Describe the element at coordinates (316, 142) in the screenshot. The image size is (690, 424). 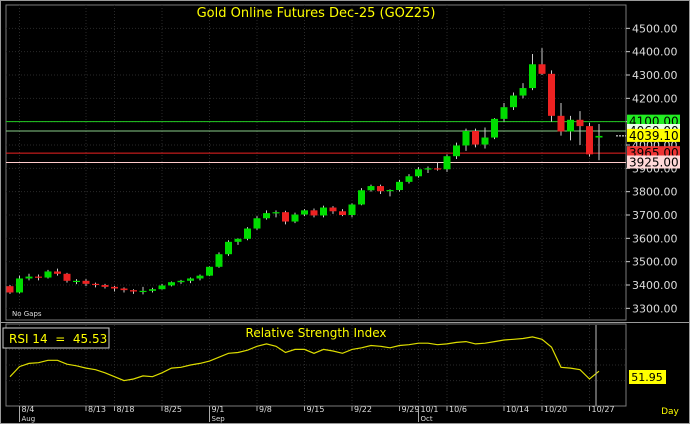
I see `horizontal-levels` at that location.